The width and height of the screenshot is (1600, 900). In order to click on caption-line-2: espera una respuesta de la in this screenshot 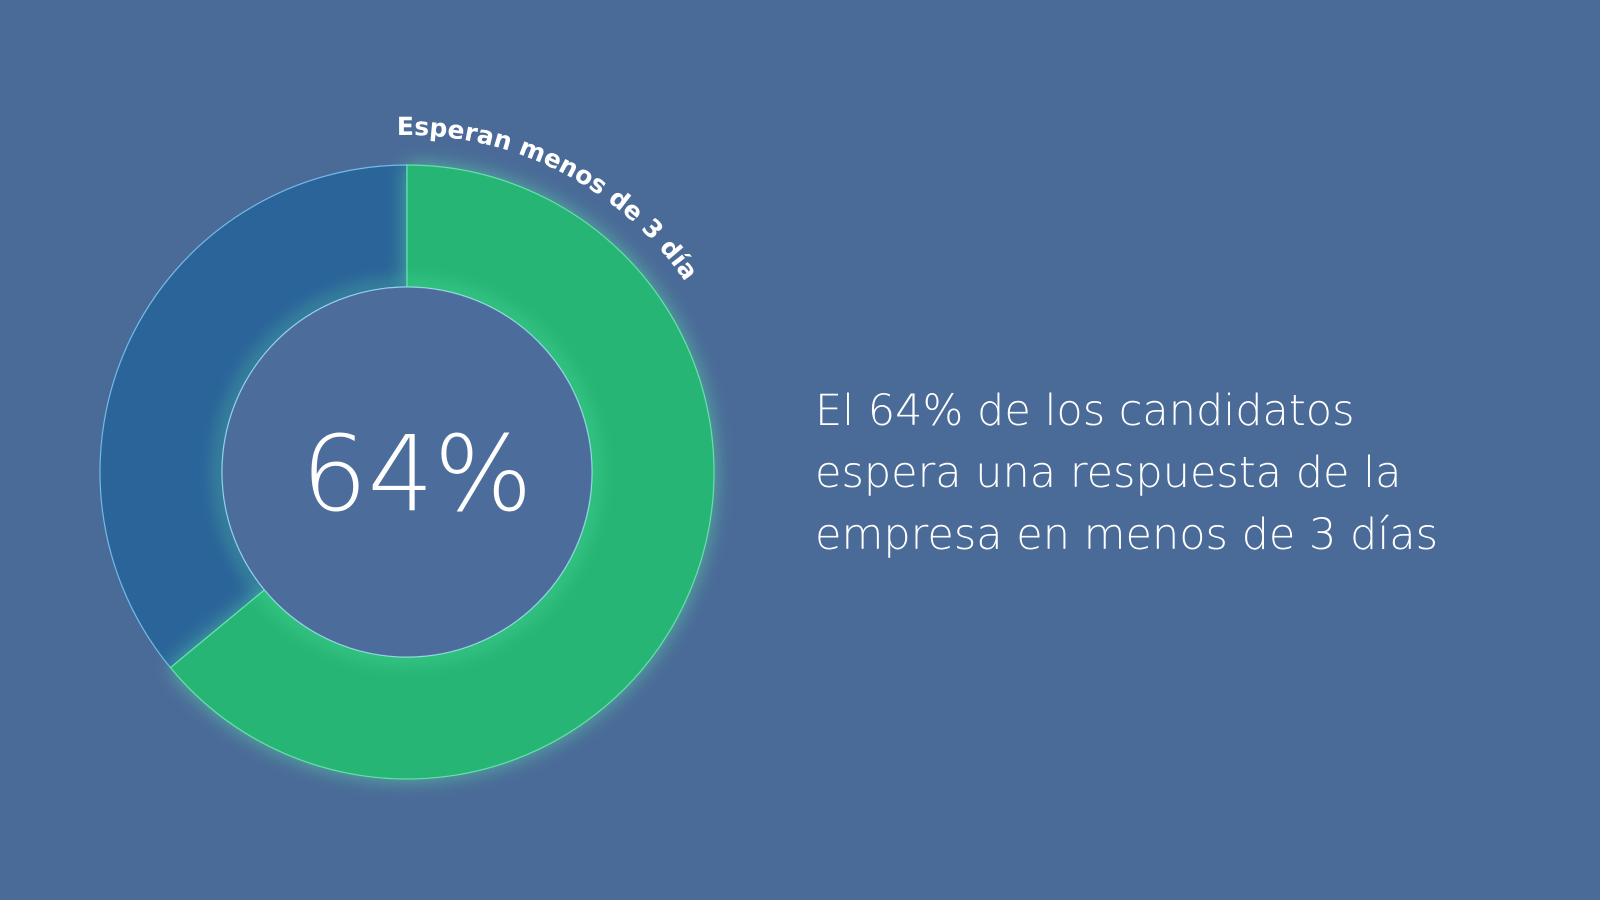, I will do `click(1108, 473)`.